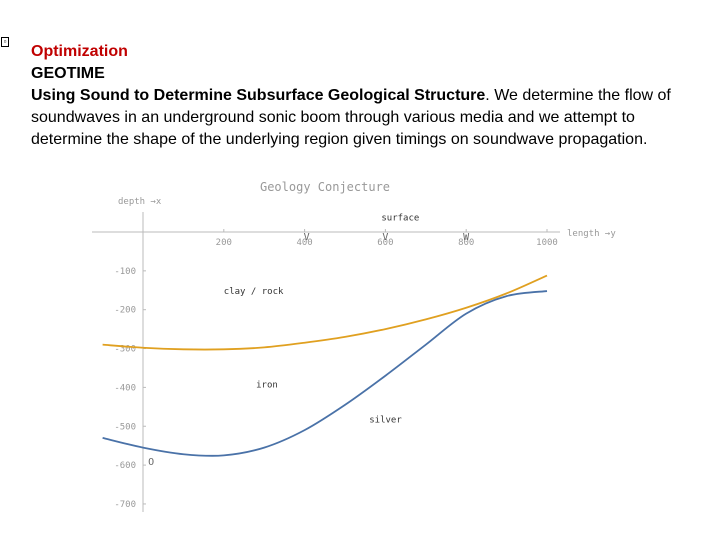 This screenshot has width=720, height=540. I want to click on y-tick-label: -500, so click(125, 427).